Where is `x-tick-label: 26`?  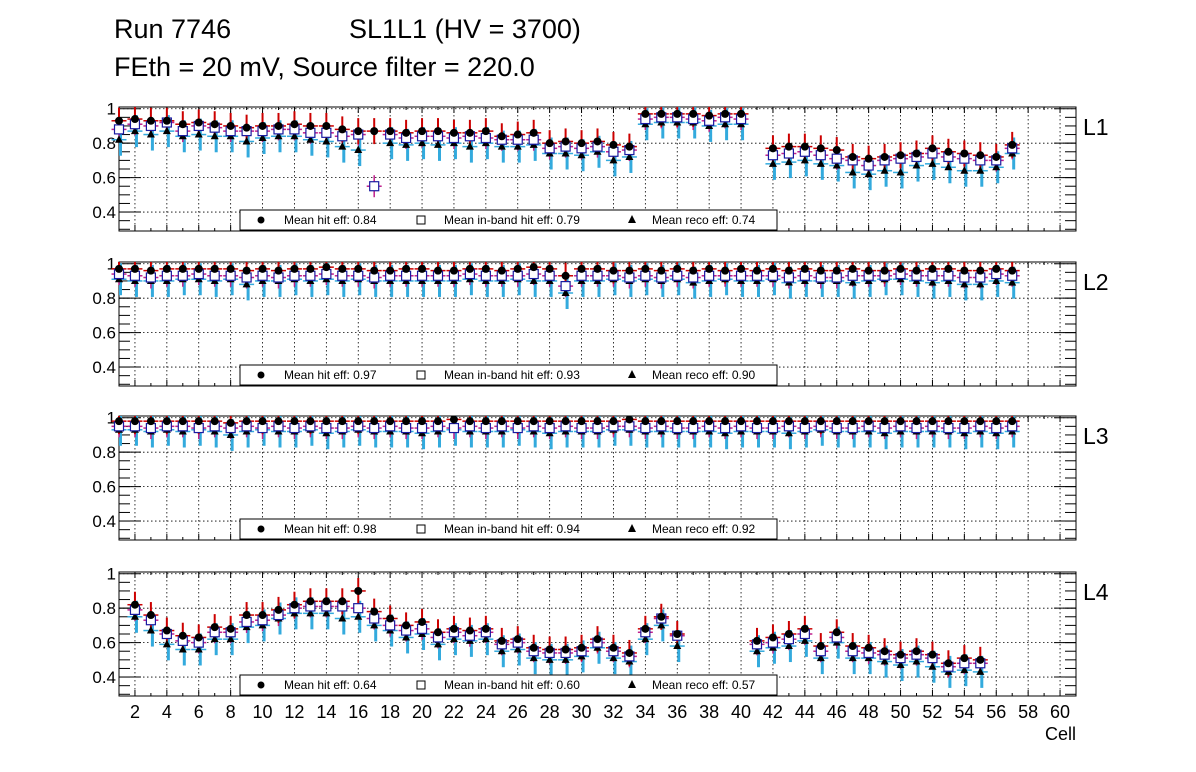
x-tick-label: 26 is located at coordinates (518, 712).